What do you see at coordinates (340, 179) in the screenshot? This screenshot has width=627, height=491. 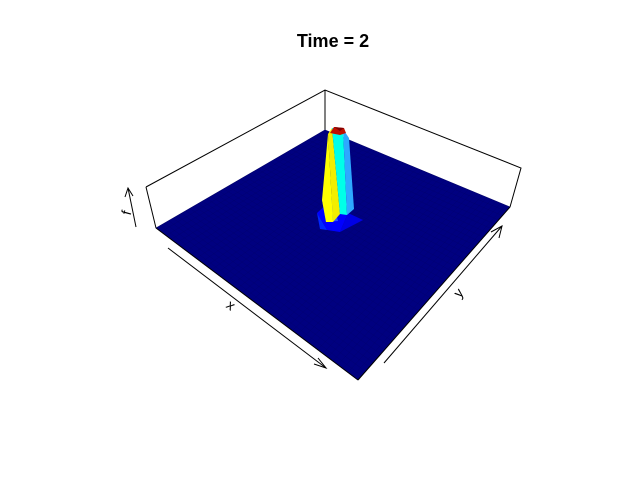 I see `surface-peak` at bounding box center [340, 179].